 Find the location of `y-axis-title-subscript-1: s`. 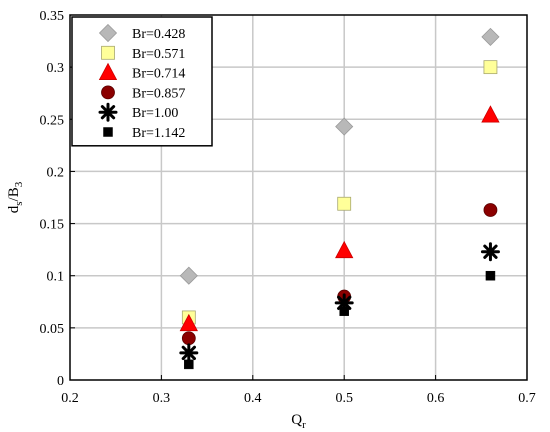

y-axis-title-subscript-1: s is located at coordinates (19, 203).